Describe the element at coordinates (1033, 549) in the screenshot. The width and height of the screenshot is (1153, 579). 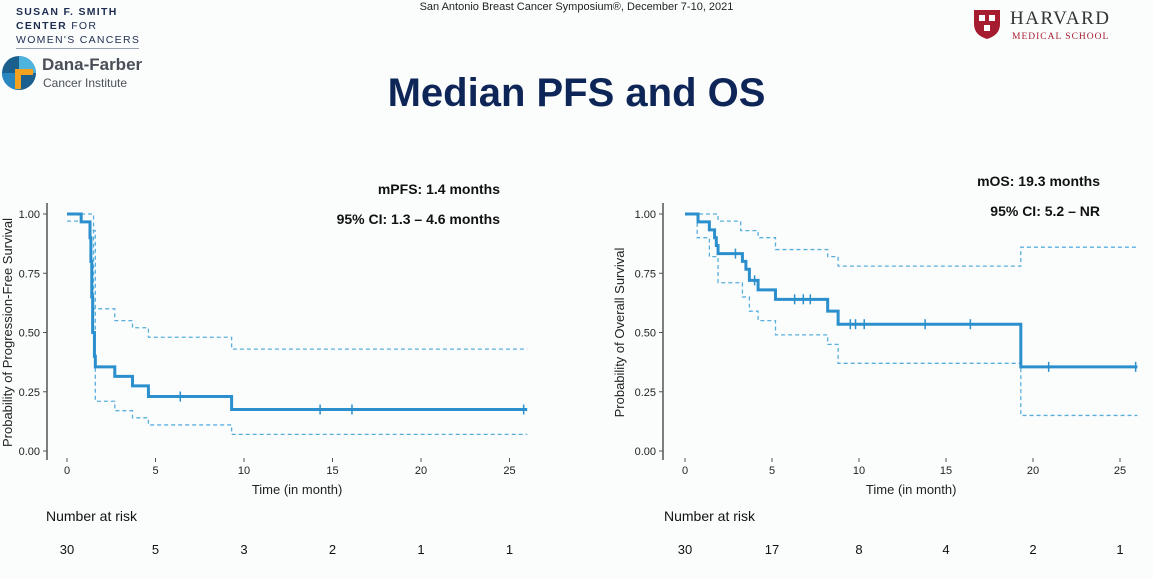
I see `os-risk-value: 2` at that location.